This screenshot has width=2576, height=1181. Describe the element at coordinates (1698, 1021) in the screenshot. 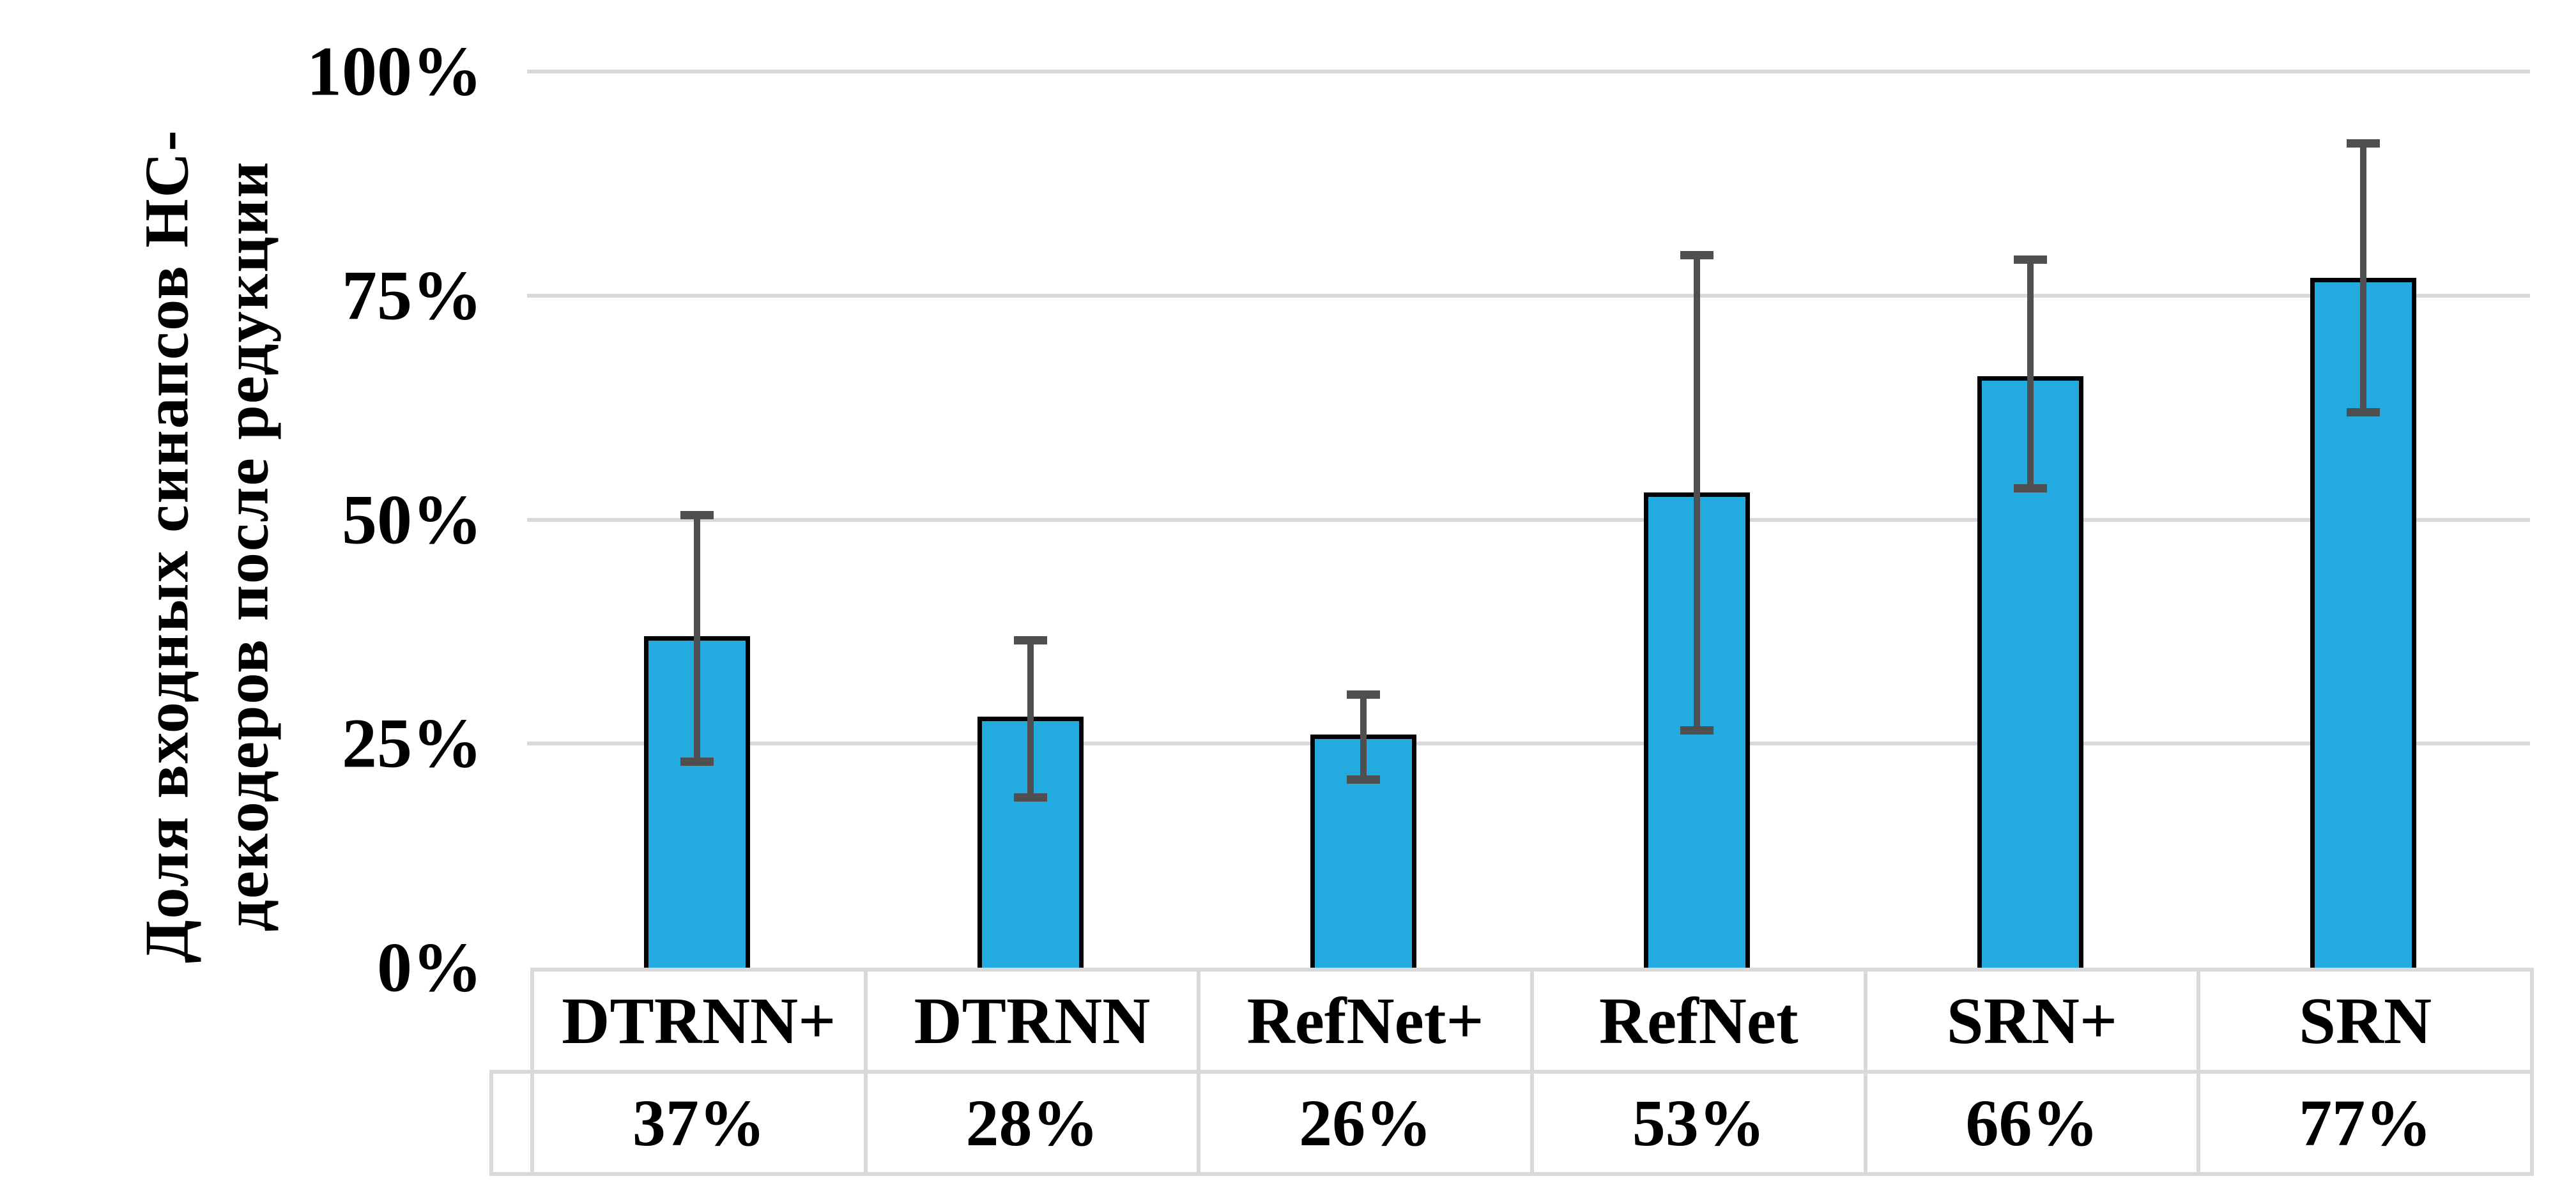

I see `category-cell-RefNet: RefNet` at that location.